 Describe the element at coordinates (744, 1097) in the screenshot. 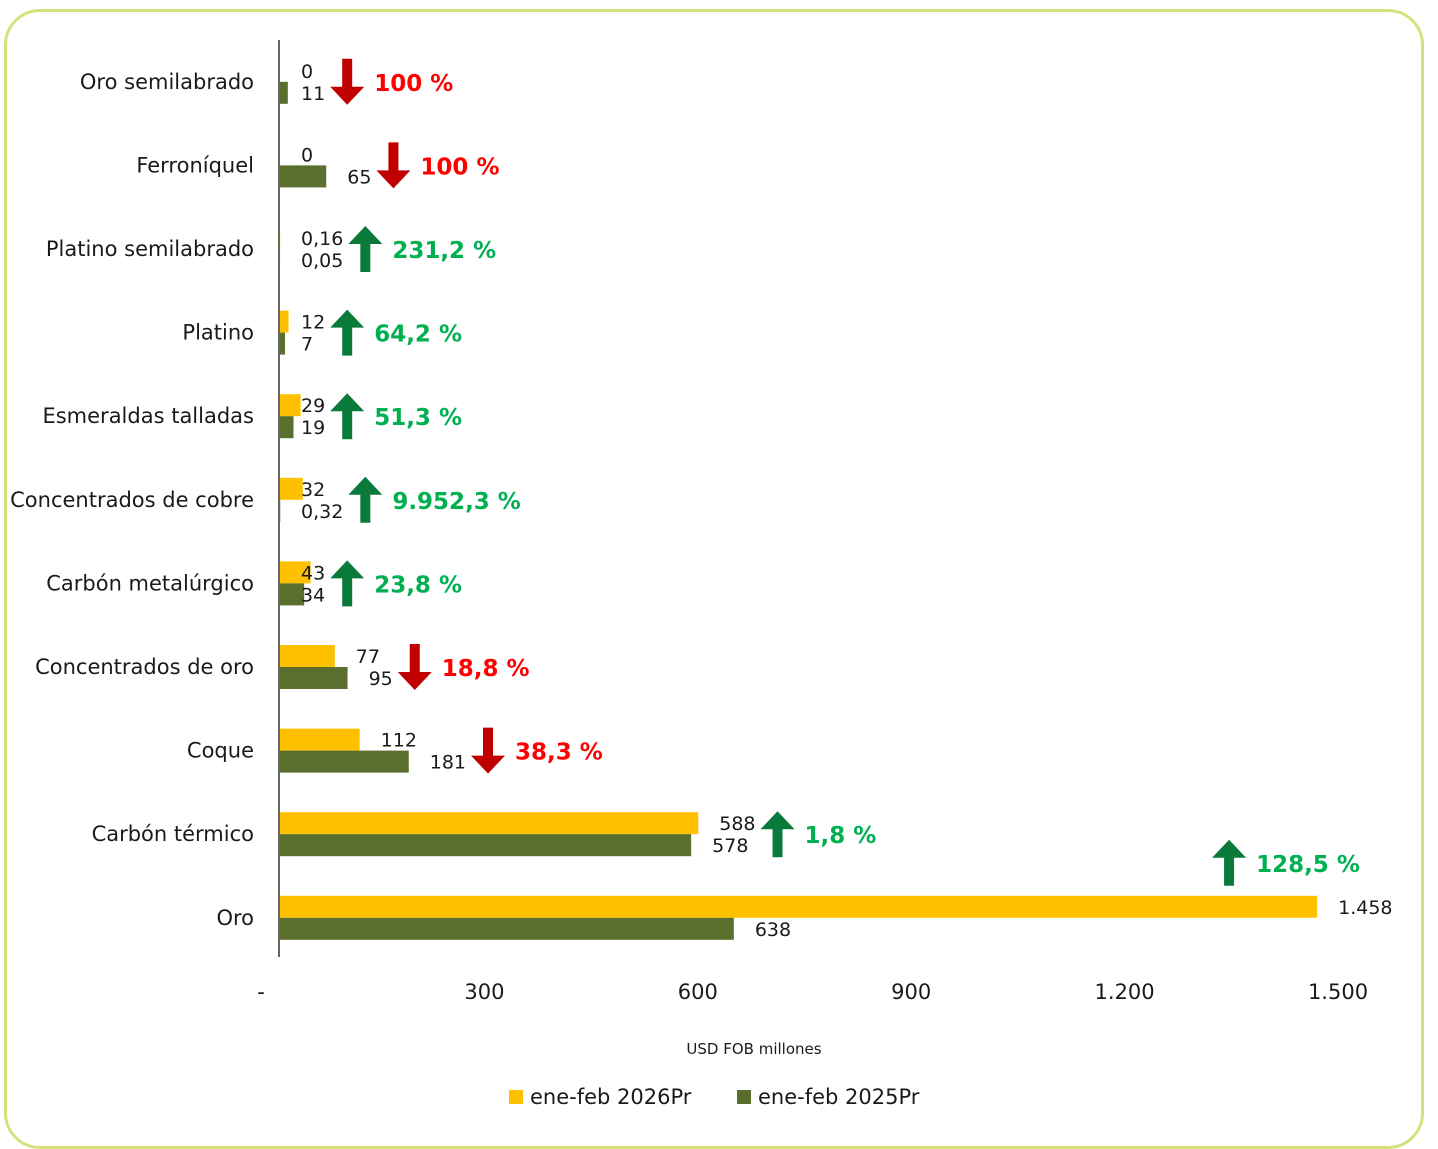

I see `legend-swatch-2025` at that location.